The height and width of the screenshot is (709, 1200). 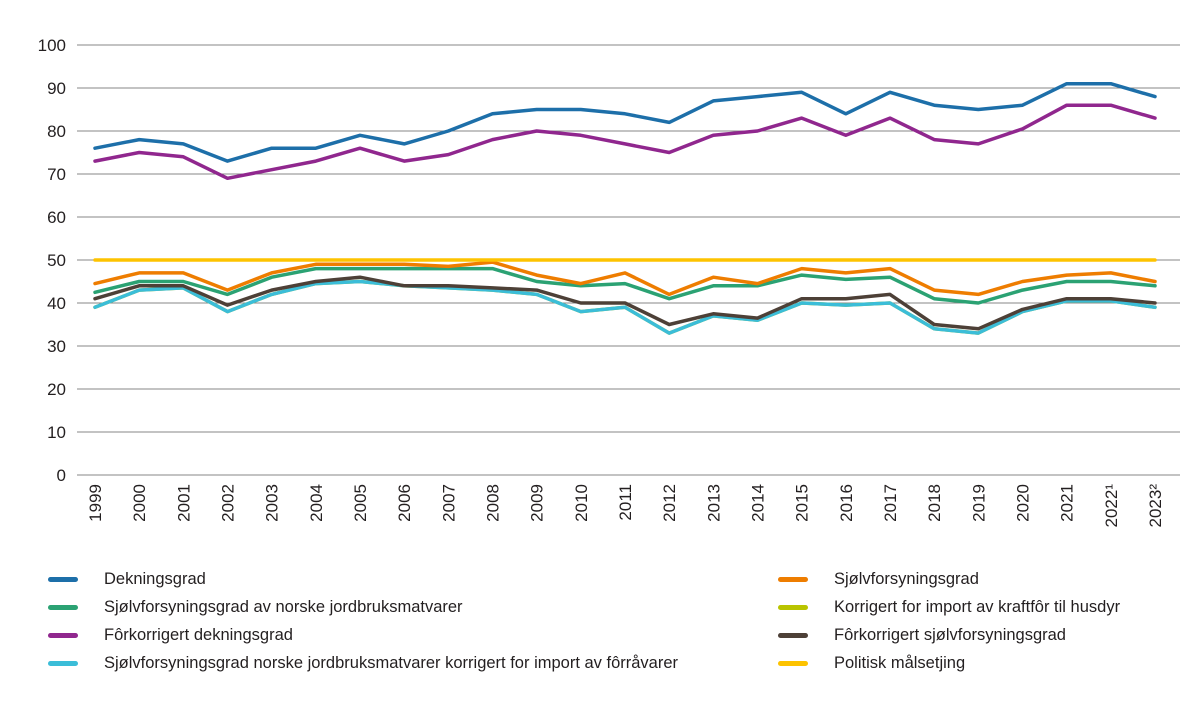 I want to click on y-axis-tick-label: 10, so click(x=56, y=432).